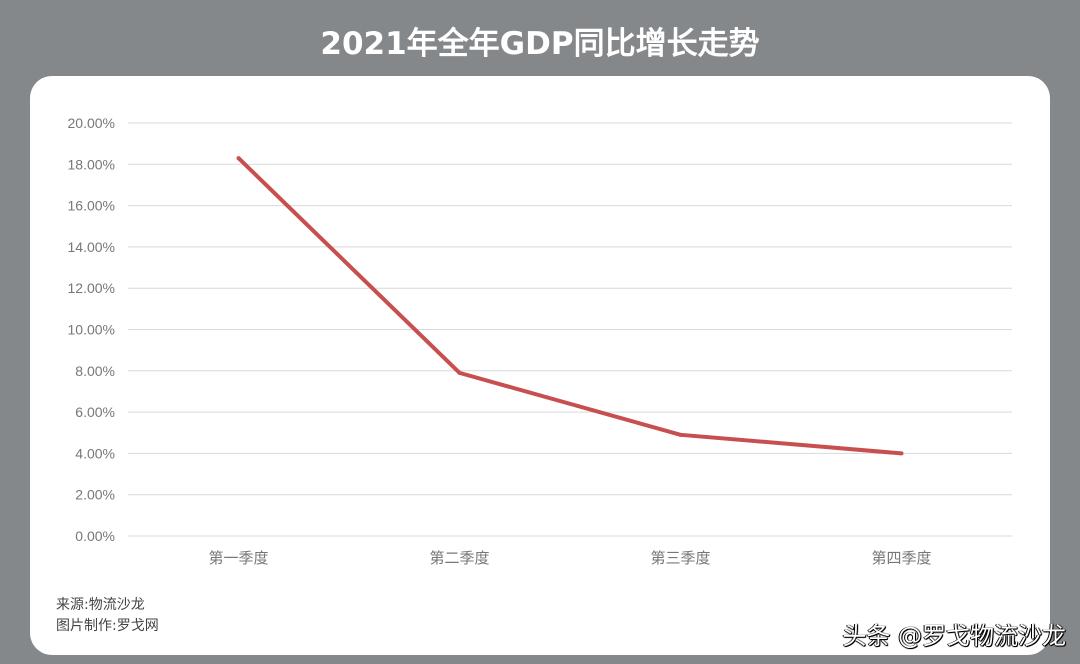  I want to click on y-tick-label: 18.00%, so click(91, 164).